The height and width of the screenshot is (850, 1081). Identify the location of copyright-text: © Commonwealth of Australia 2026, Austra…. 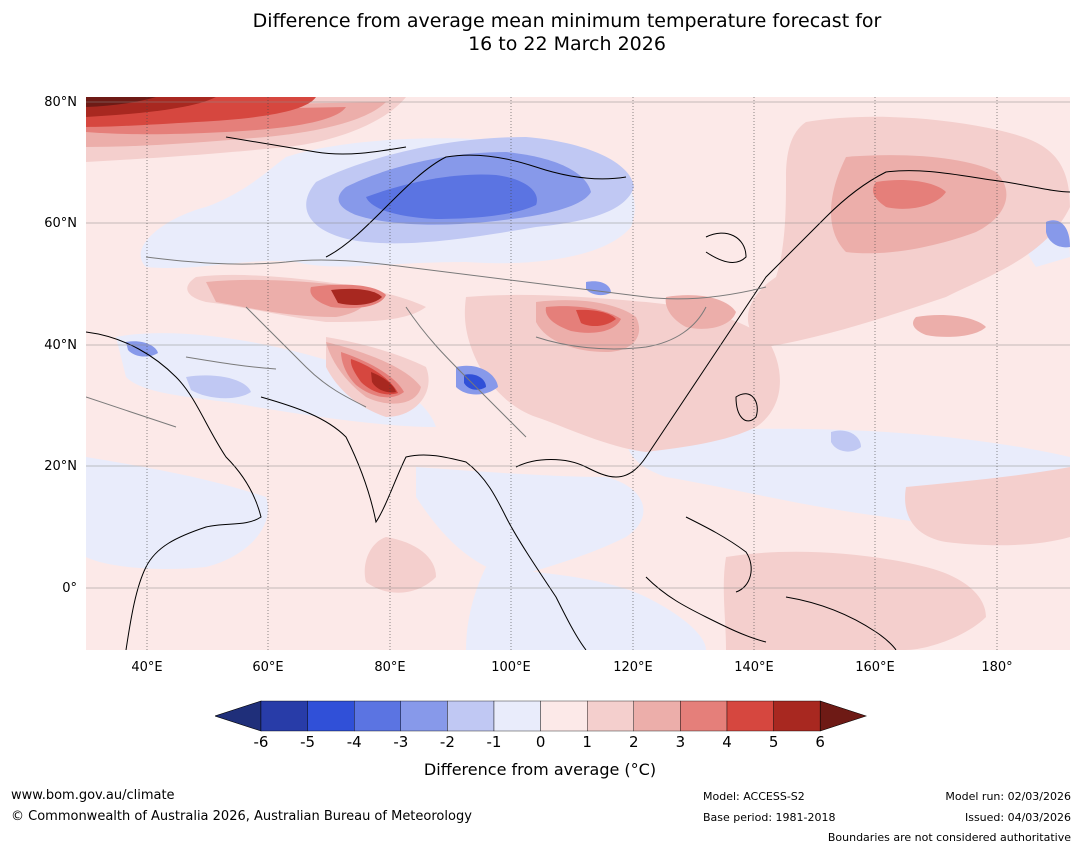
(241, 816).